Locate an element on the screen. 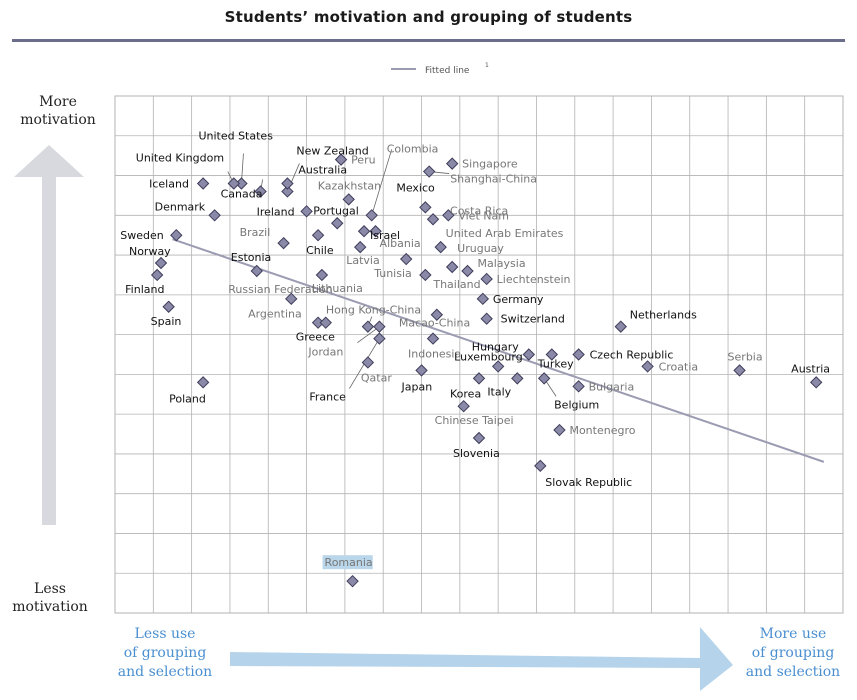  point-label: Thailand is located at coordinates (456, 284).